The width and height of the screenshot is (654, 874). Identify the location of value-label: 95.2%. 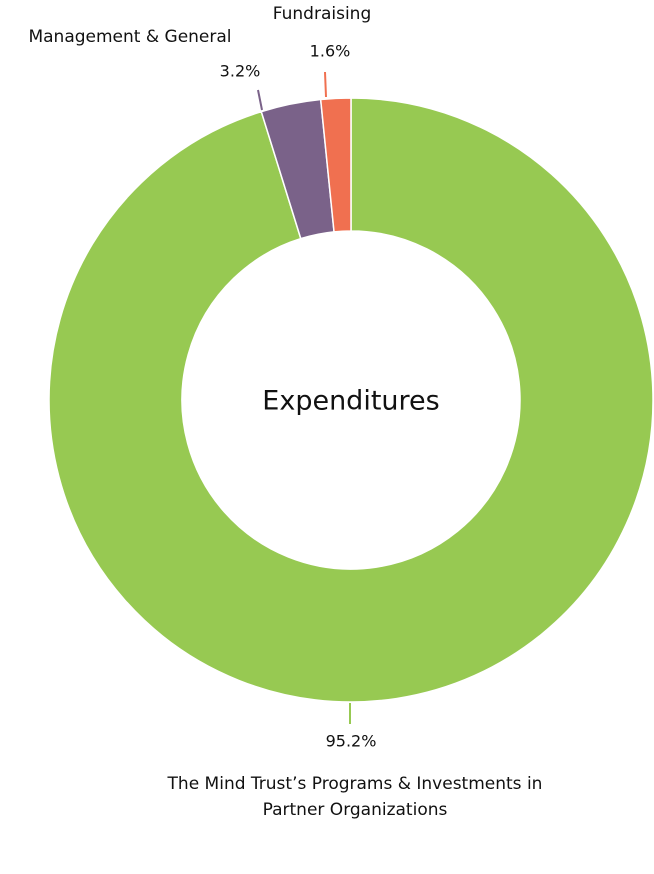
(351, 741).